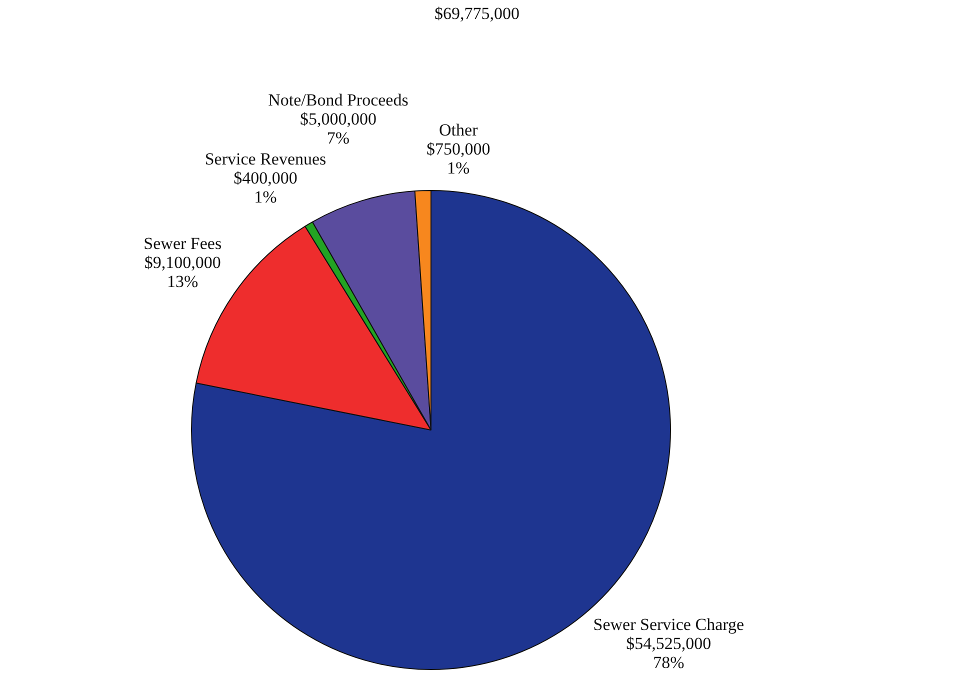 This screenshot has width=954, height=677. I want to click on data-label: $750,000 1%, so click(458, 159).